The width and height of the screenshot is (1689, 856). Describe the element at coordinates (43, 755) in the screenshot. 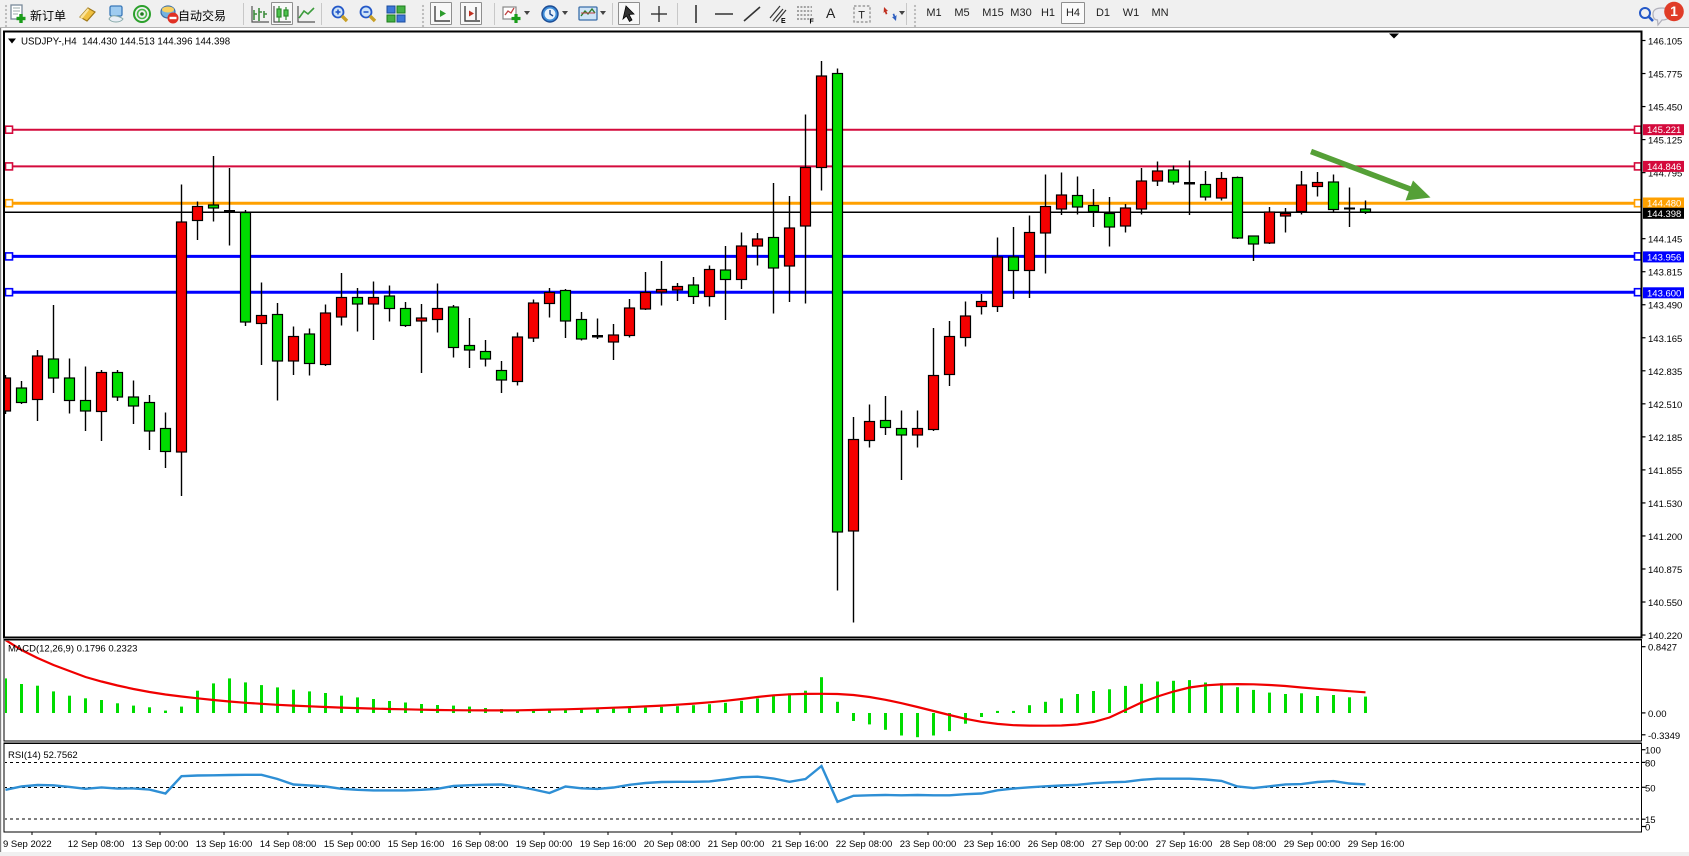

I see `svg-text: RSI(14) 52.7562` at that location.